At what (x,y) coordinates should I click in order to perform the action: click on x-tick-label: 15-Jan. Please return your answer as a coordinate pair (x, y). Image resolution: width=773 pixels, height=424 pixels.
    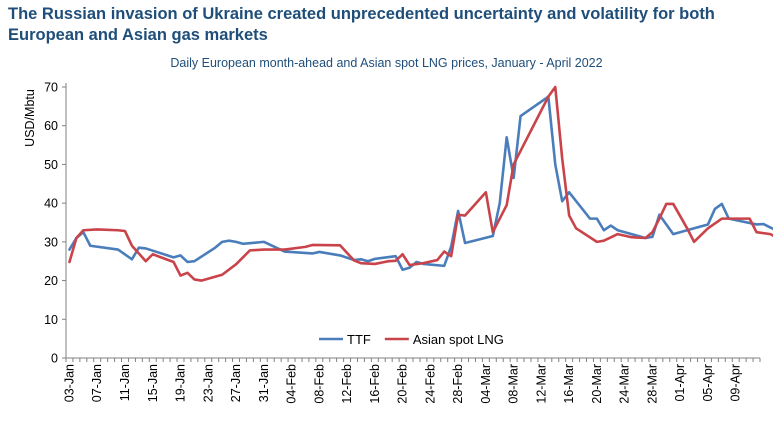
    Looking at the image, I should click on (153, 383).